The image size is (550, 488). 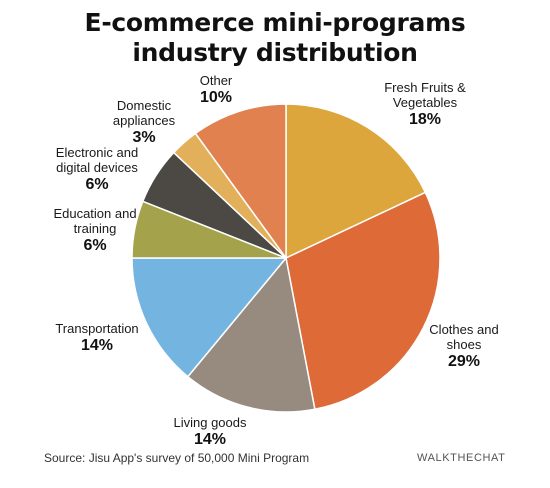 I want to click on slice-name-line: Education and, so click(x=95, y=213).